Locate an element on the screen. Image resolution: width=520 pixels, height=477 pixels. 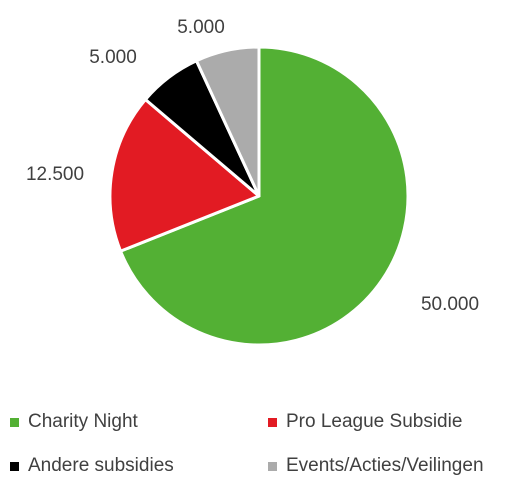
legend-item-pro-league-subsidie: Pro League Subsidie is located at coordinates (365, 422).